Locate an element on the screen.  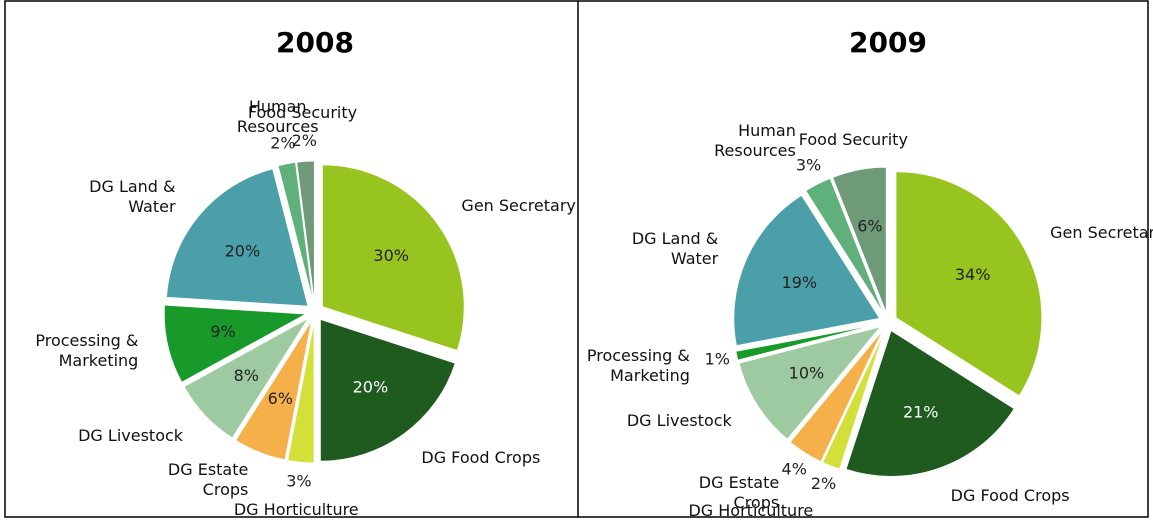
value-label: 8% is located at coordinates (246, 375).